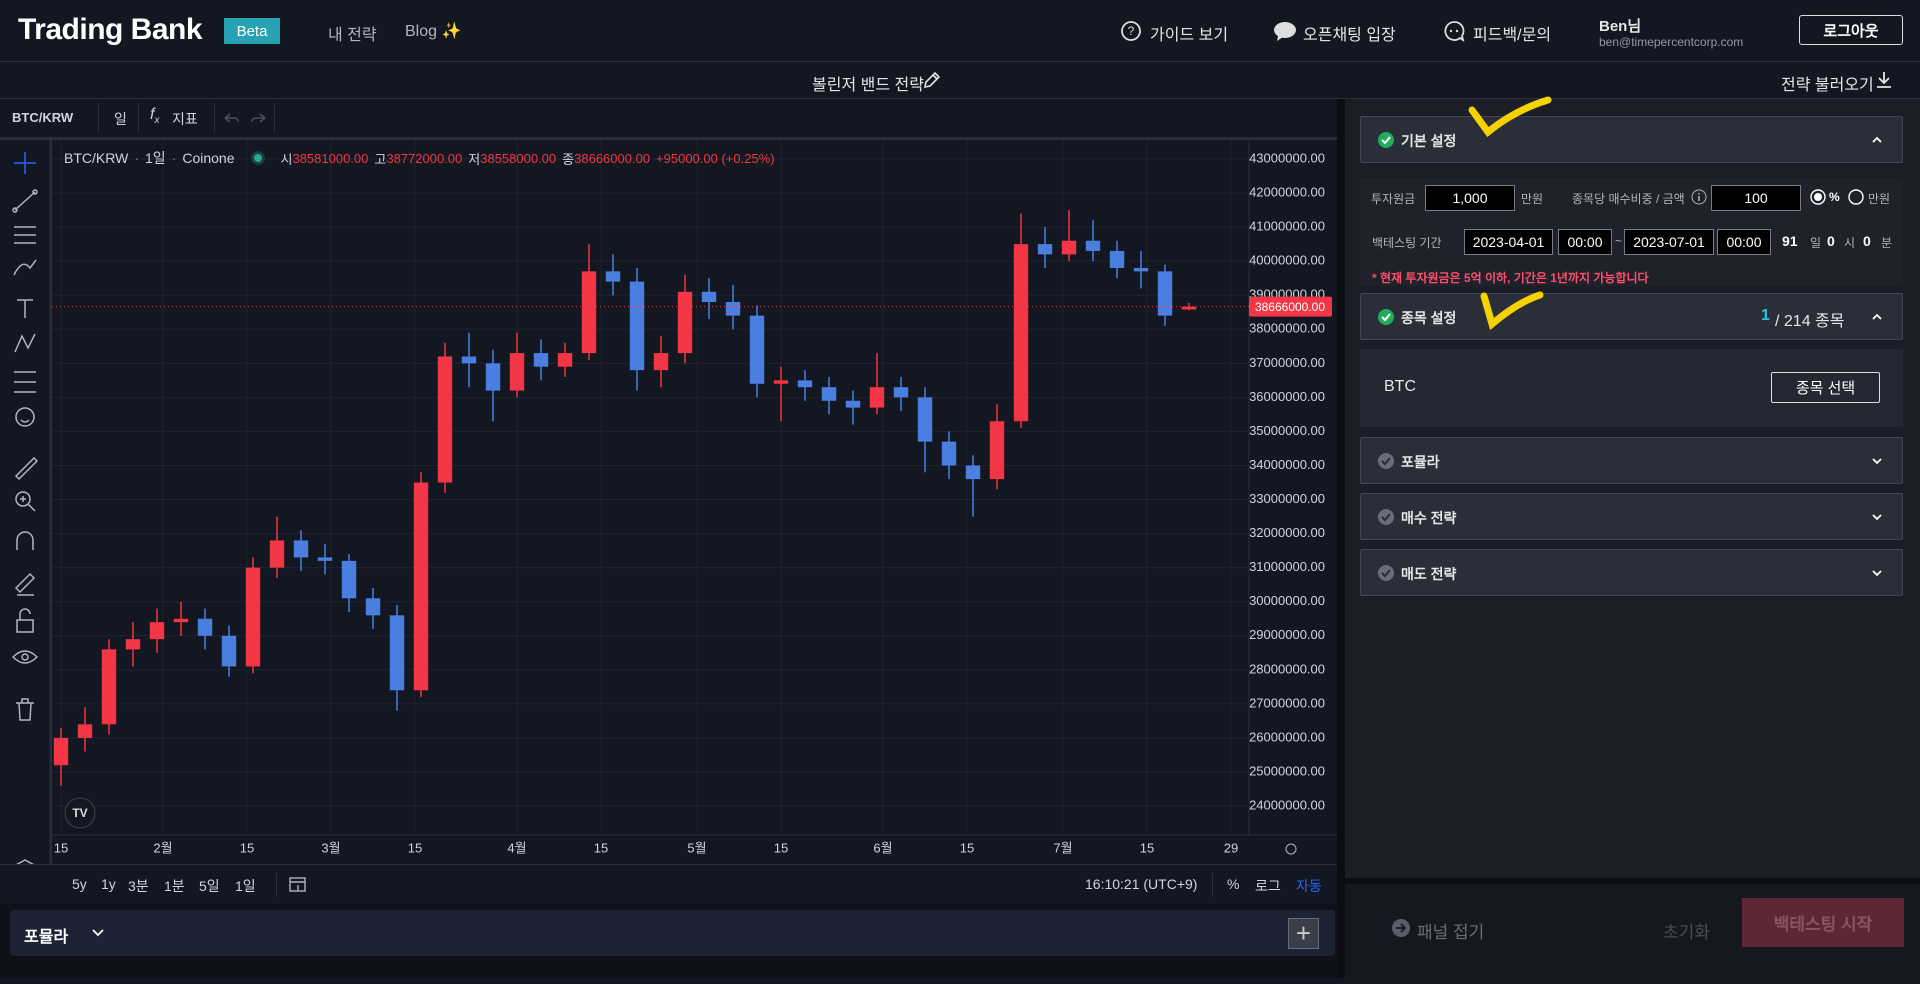 This screenshot has width=1920, height=984. Describe the element at coordinates (967, 847) in the screenshot. I see `x-tick-label: 15` at that location.